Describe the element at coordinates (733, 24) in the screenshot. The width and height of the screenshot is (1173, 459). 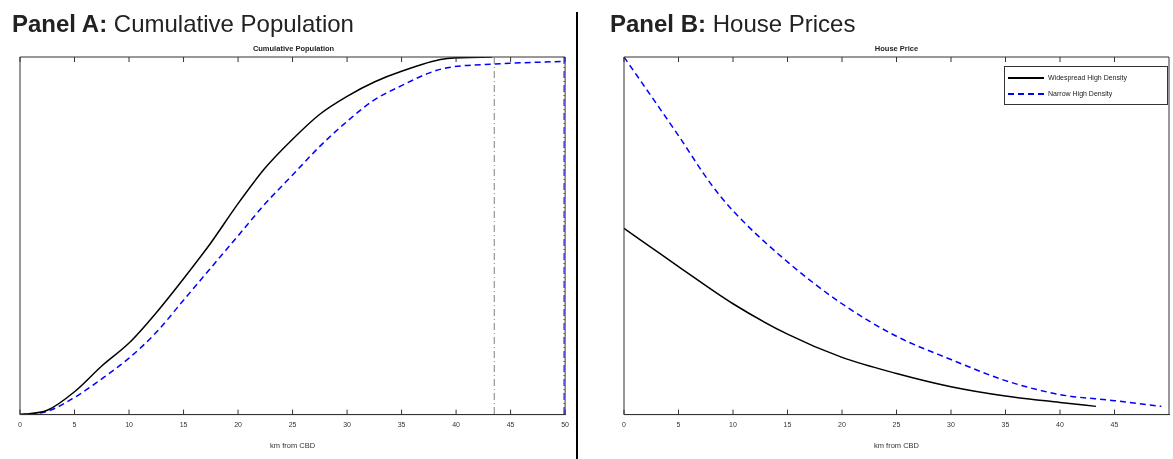
I see `chart-title: Panel B: House Prices` at that location.